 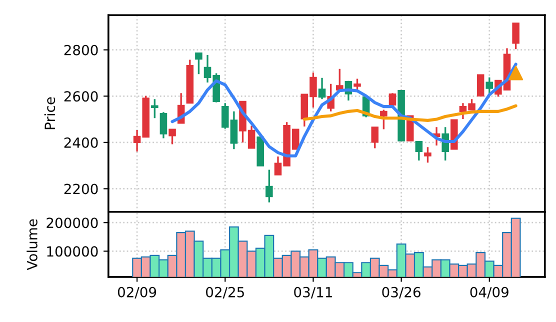 I want to click on y-axis-title: Volume, so click(x=32, y=244).